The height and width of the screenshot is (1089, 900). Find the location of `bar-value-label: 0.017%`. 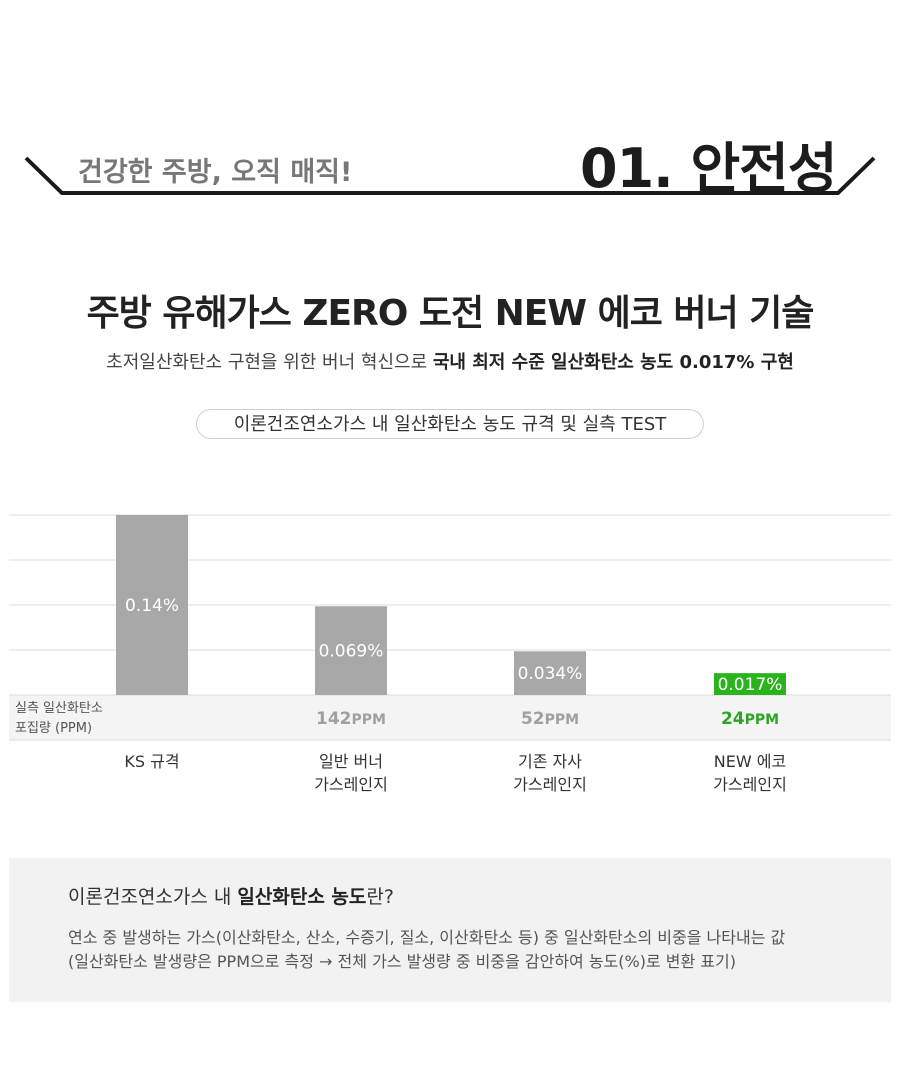

bar-value-label: 0.017% is located at coordinates (750, 685).